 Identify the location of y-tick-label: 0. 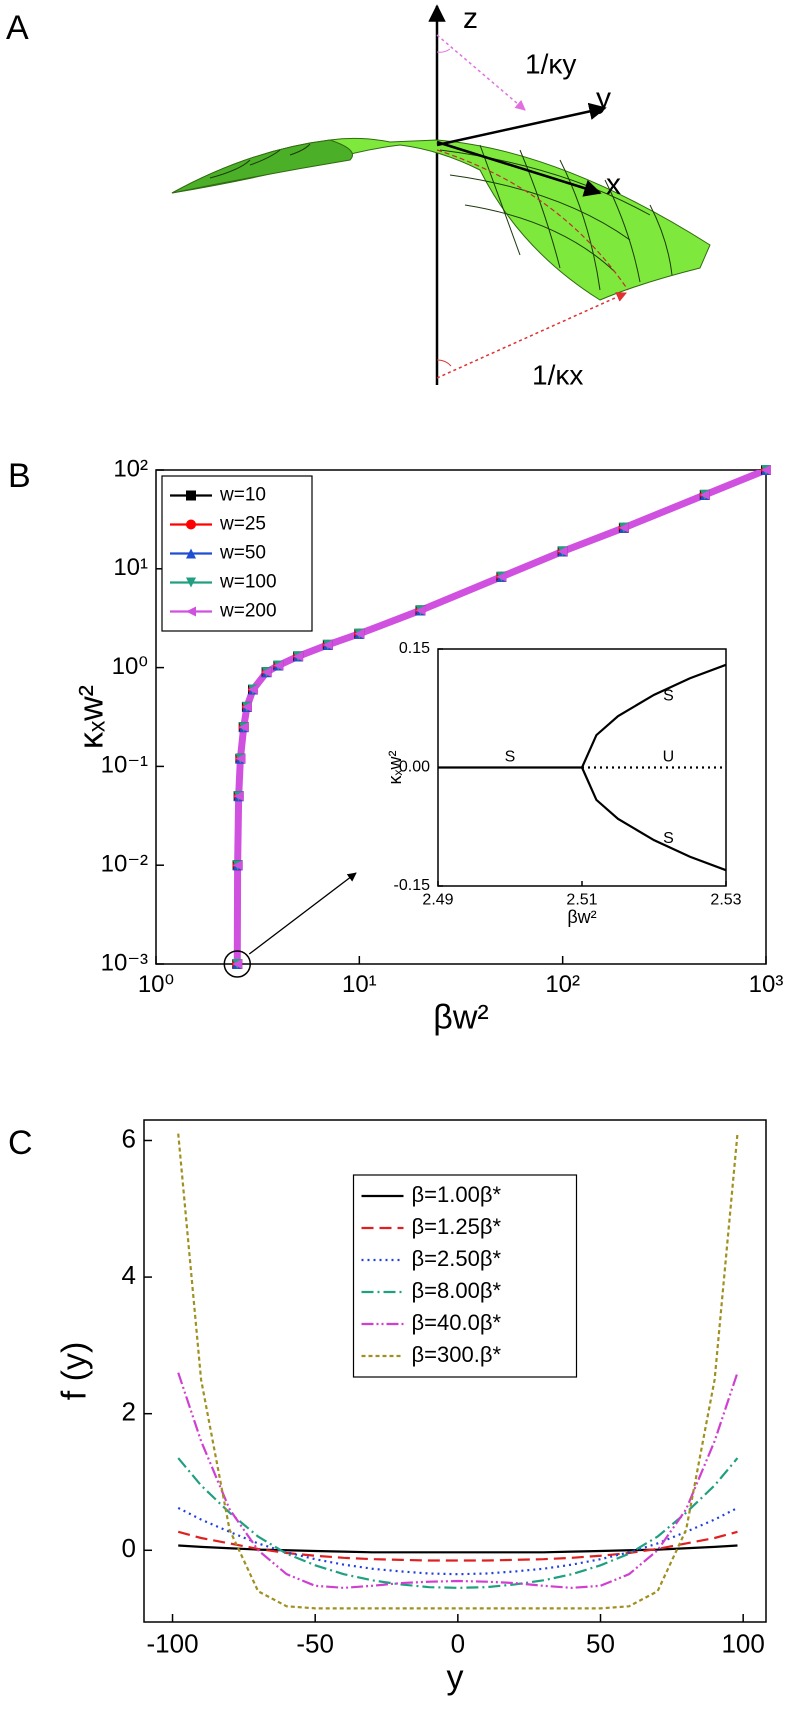
(129, 1548).